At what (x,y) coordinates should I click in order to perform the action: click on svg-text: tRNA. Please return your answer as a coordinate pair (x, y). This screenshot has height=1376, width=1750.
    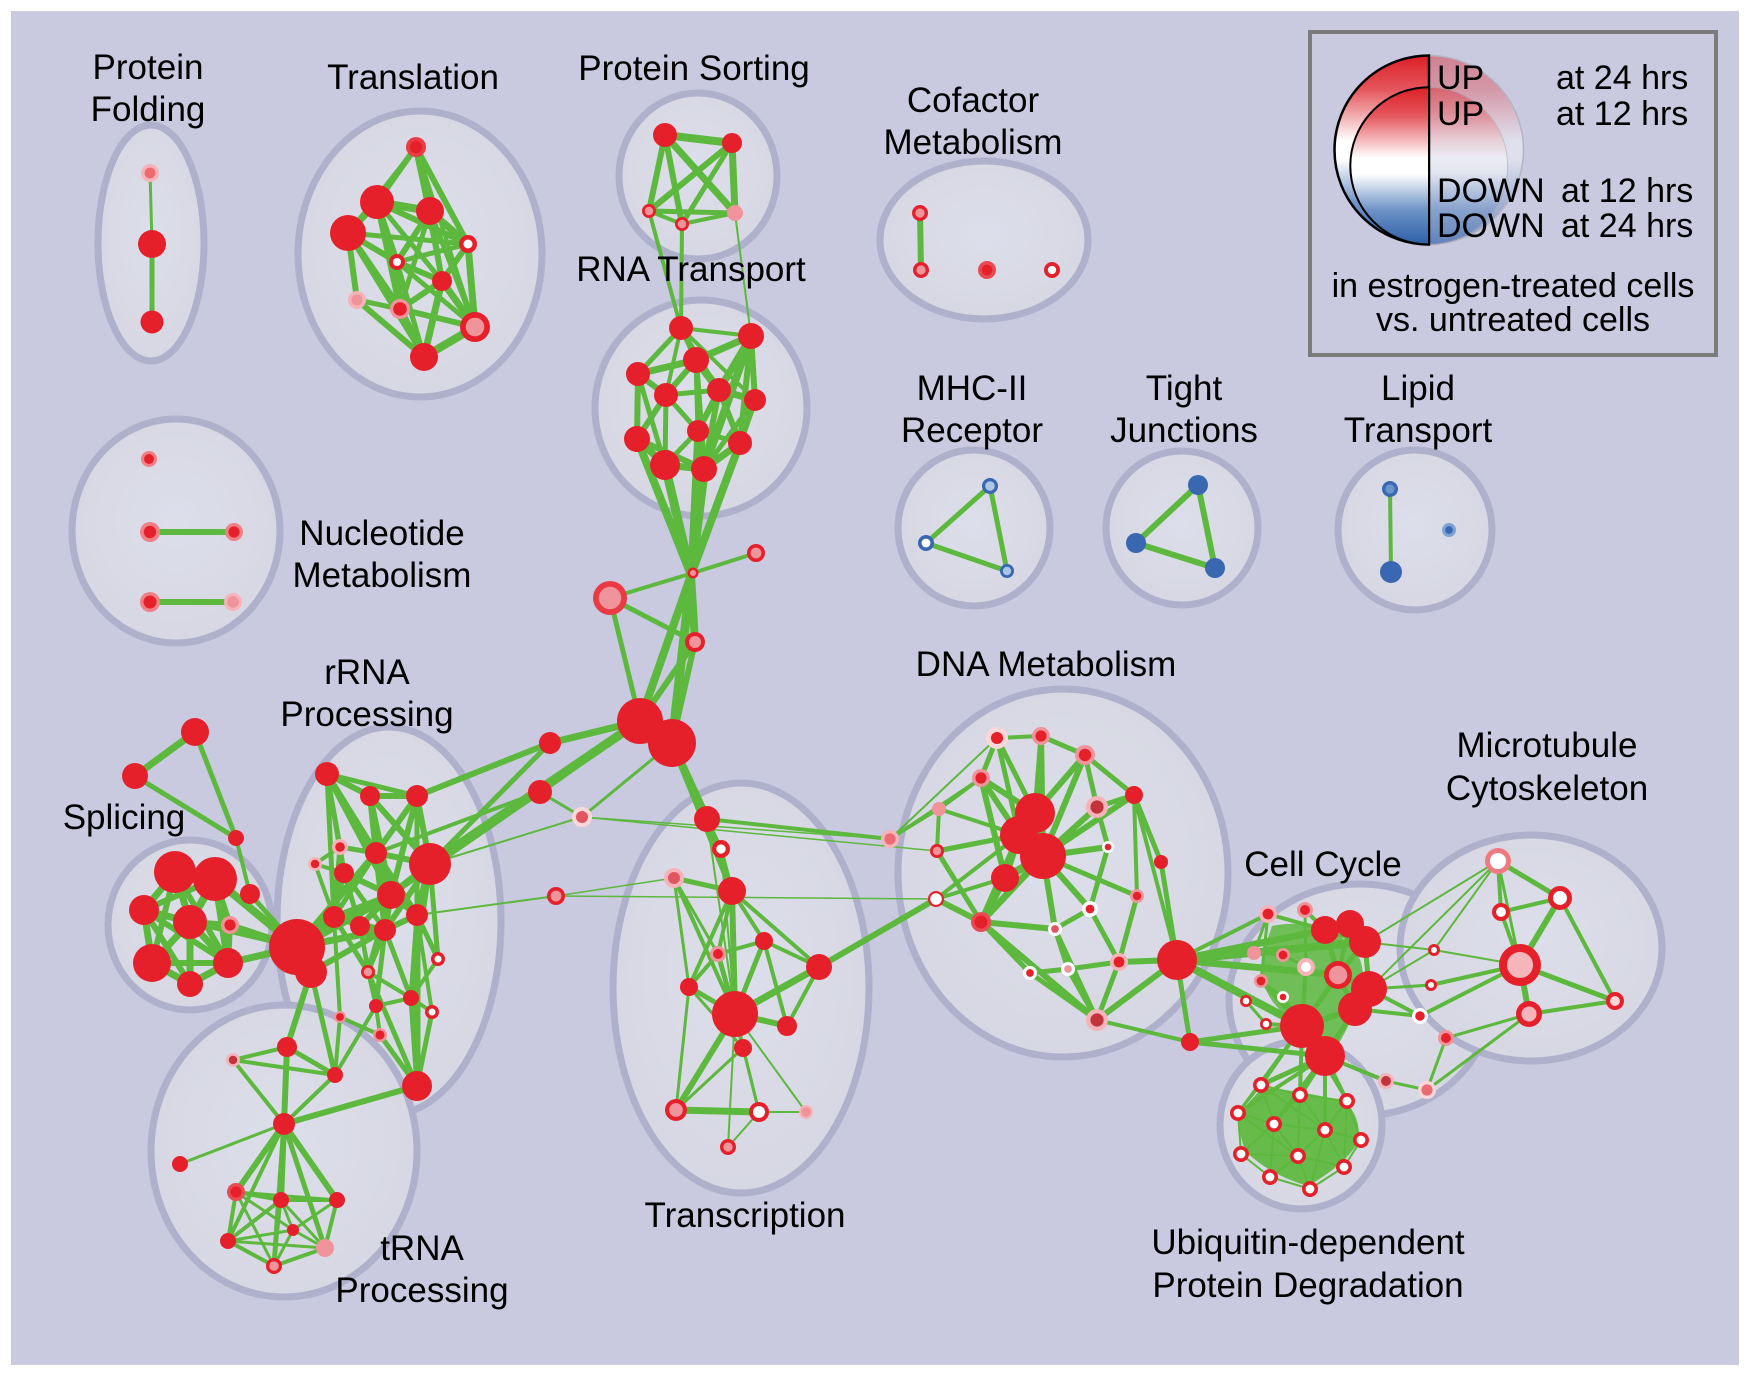
    Looking at the image, I should click on (422, 1248).